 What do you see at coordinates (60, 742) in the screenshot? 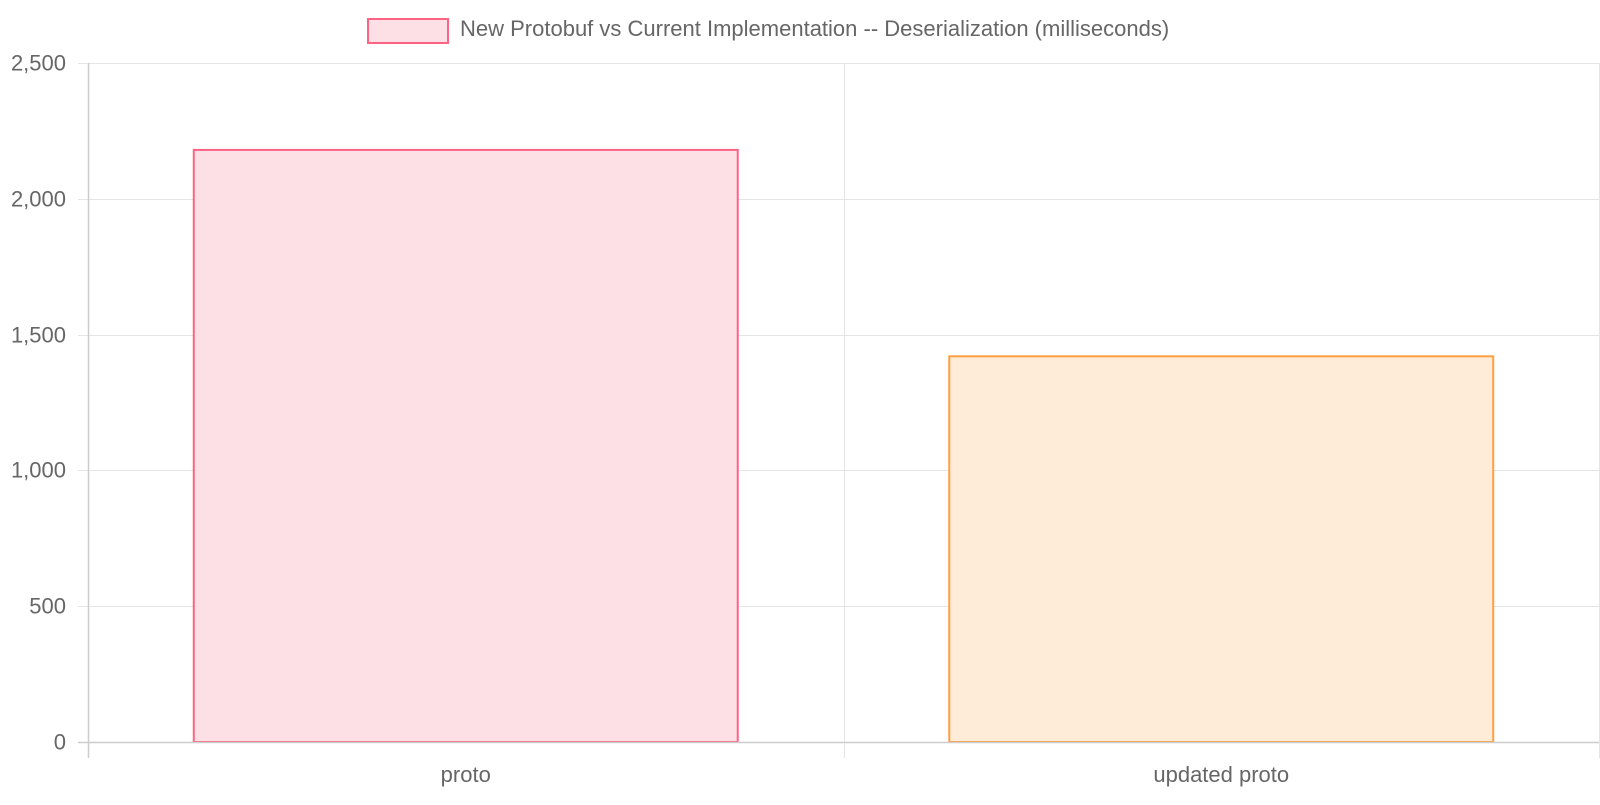
I see `y-tick-label: 0` at bounding box center [60, 742].